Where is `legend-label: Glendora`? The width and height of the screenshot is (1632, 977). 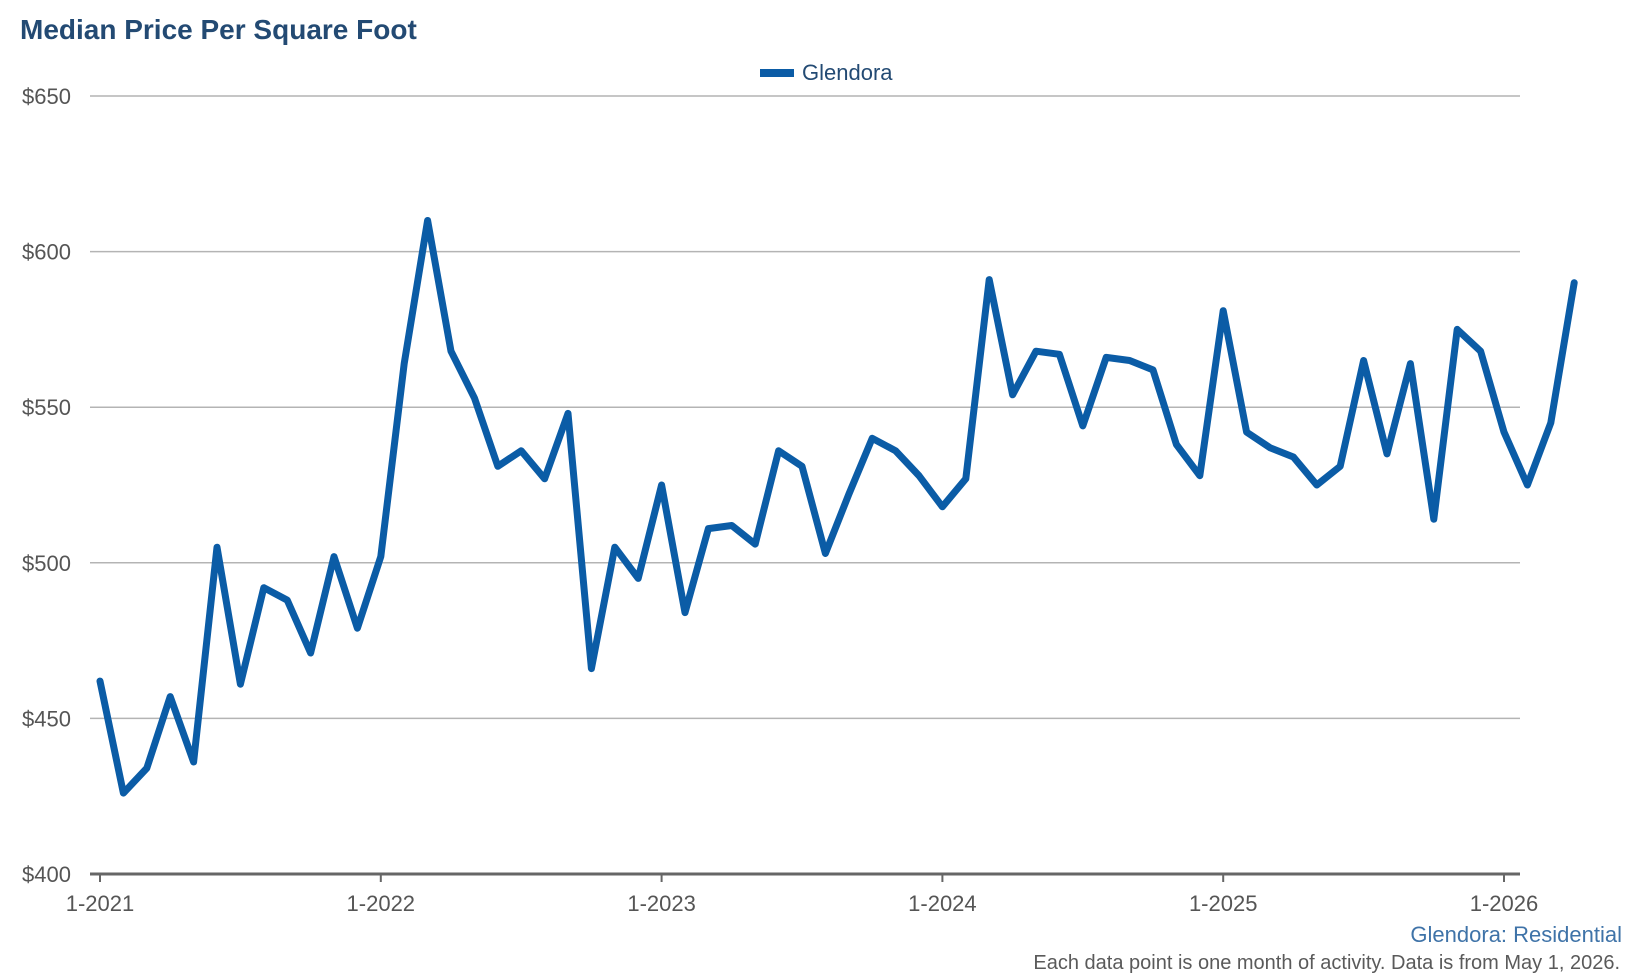
legend-label: Glendora is located at coordinates (847, 72).